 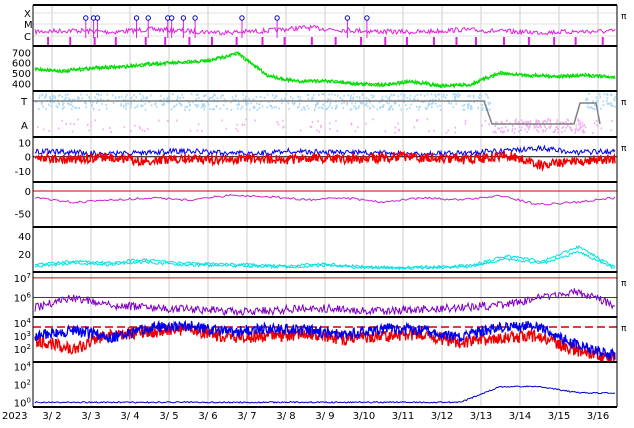 What do you see at coordinates (325, 257) in the screenshot?
I see `density-line` at bounding box center [325, 257].